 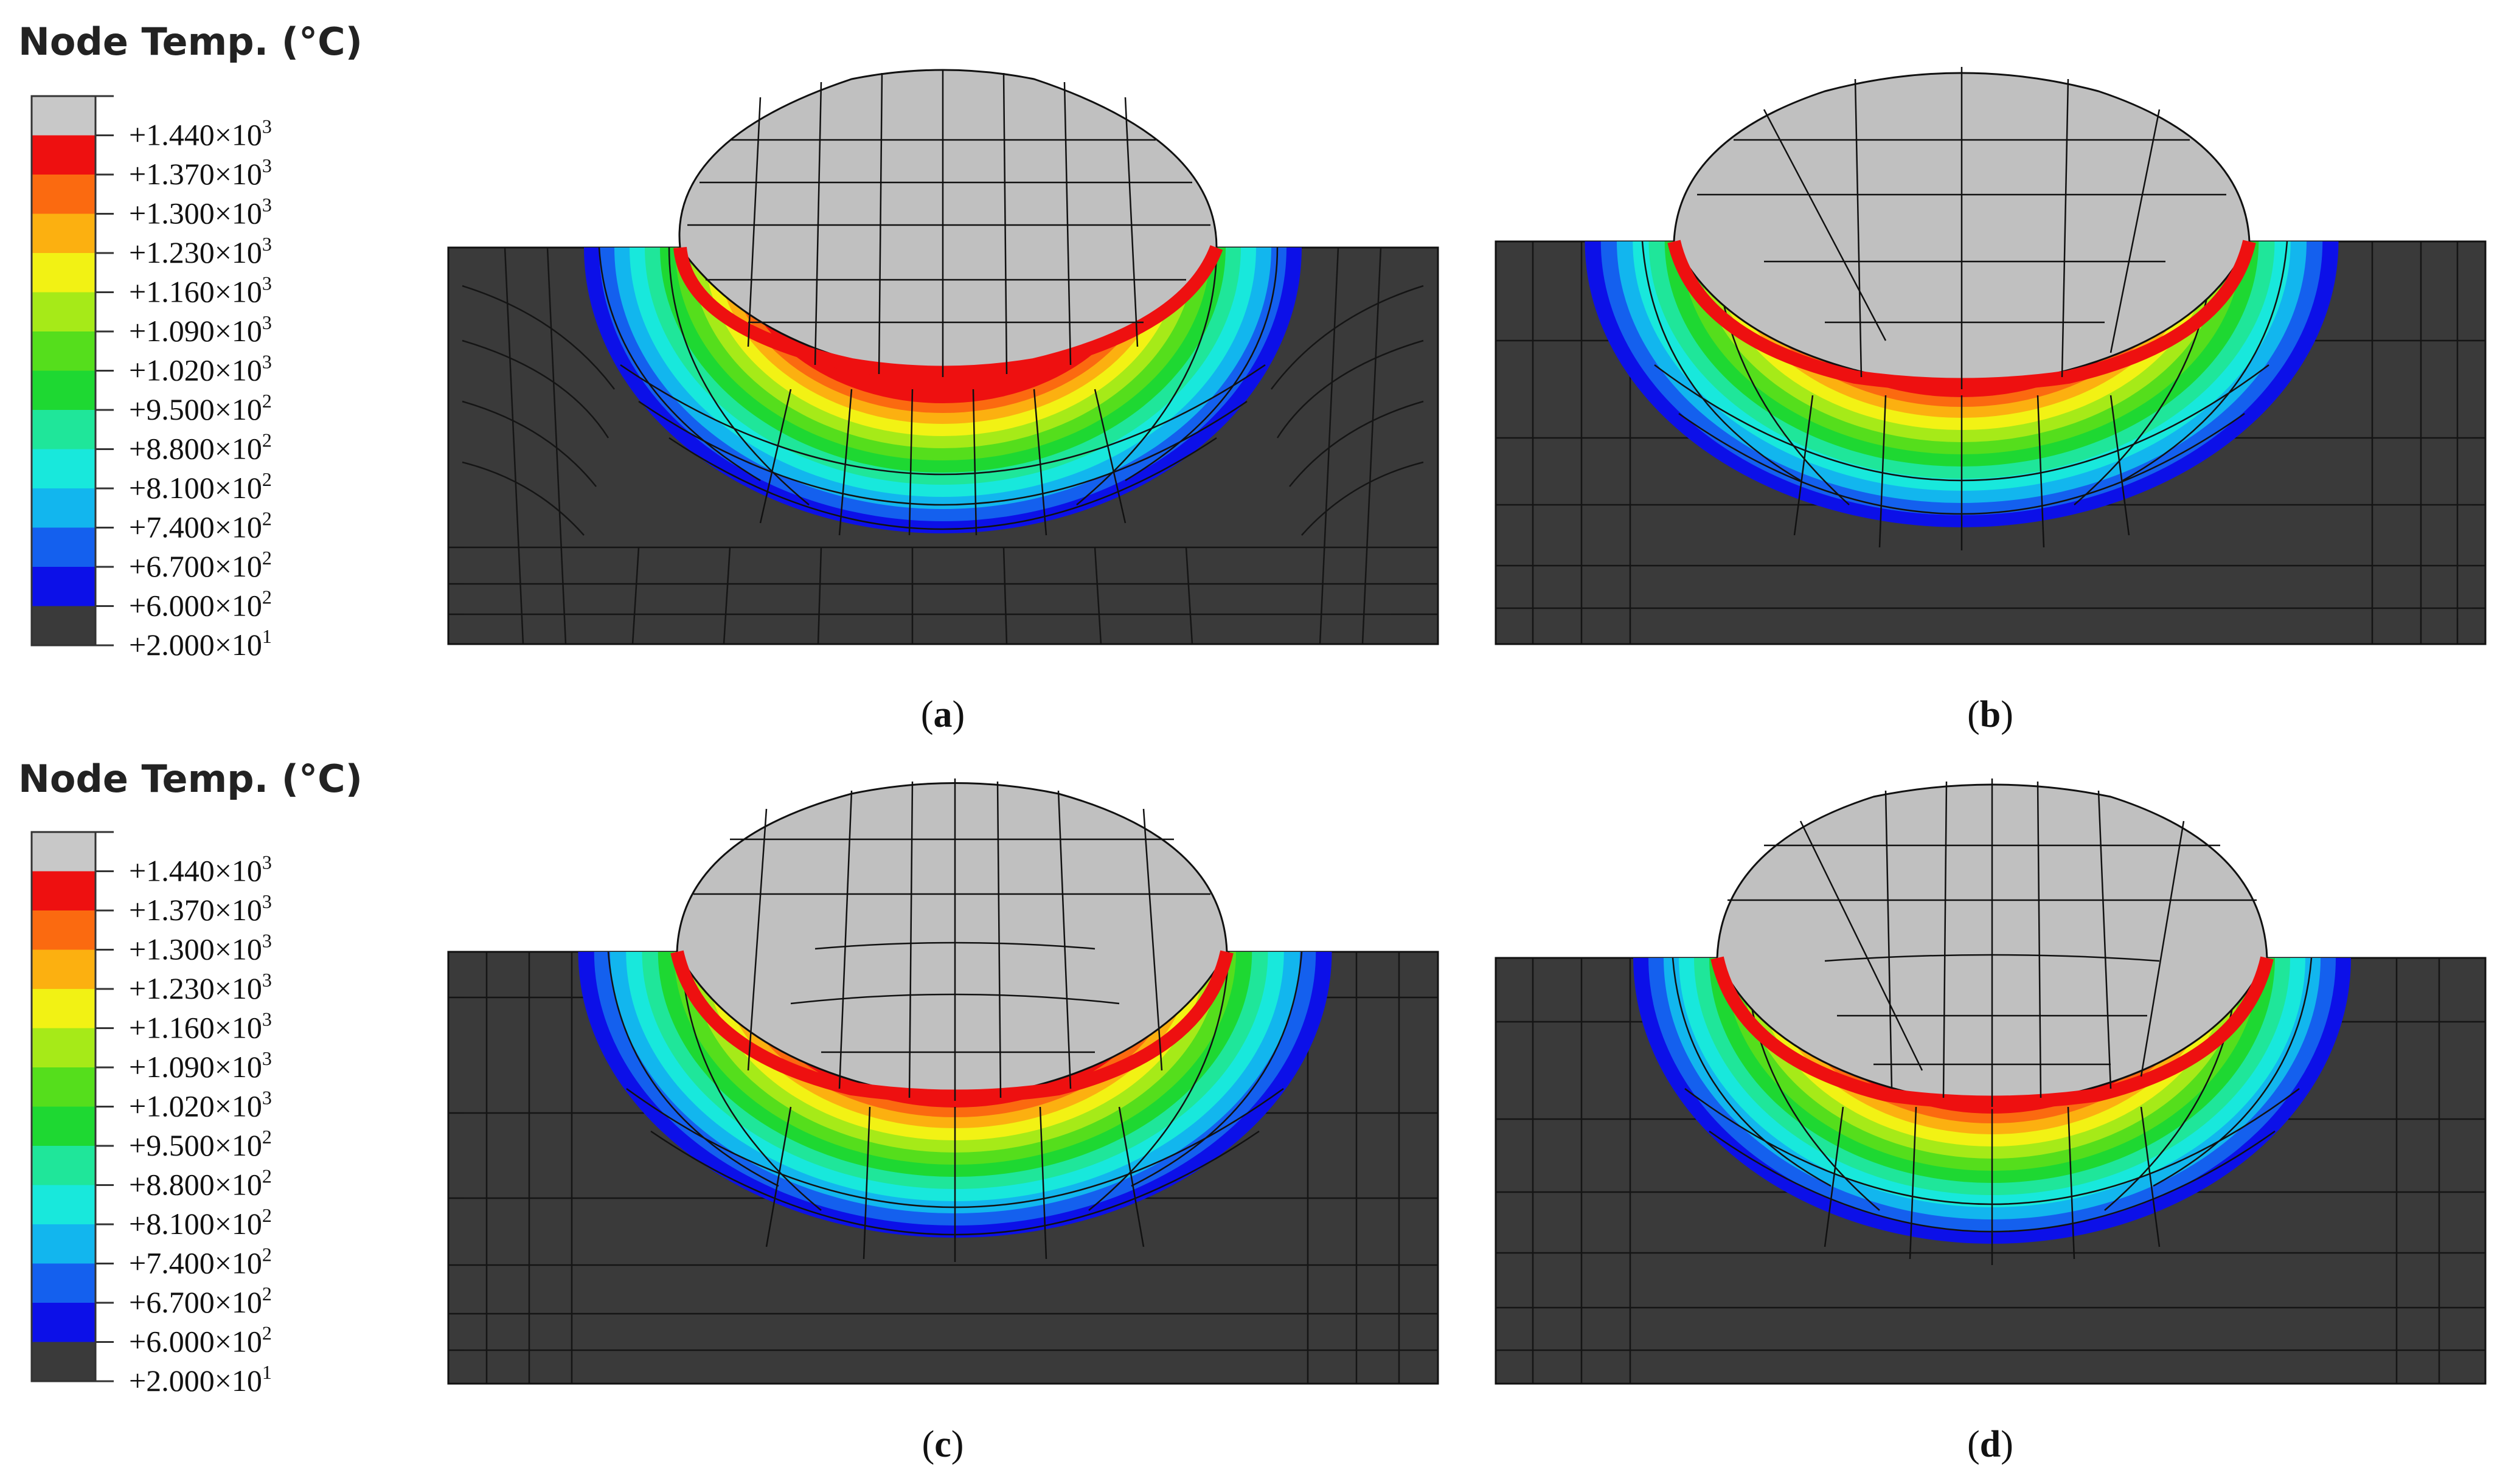 I want to click on caption-a: (a), so click(x=943, y=714).